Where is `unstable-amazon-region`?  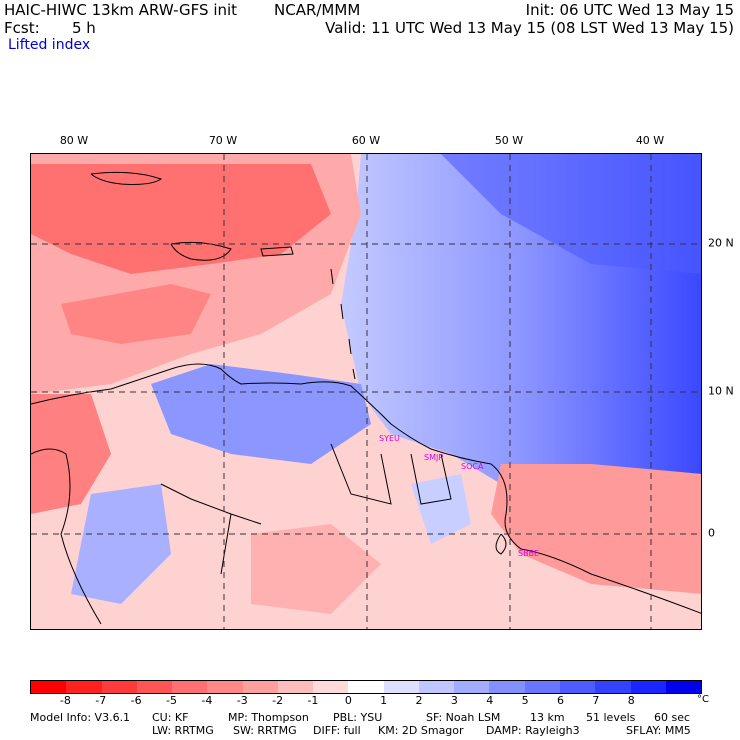 unstable-amazon-region is located at coordinates (596, 529).